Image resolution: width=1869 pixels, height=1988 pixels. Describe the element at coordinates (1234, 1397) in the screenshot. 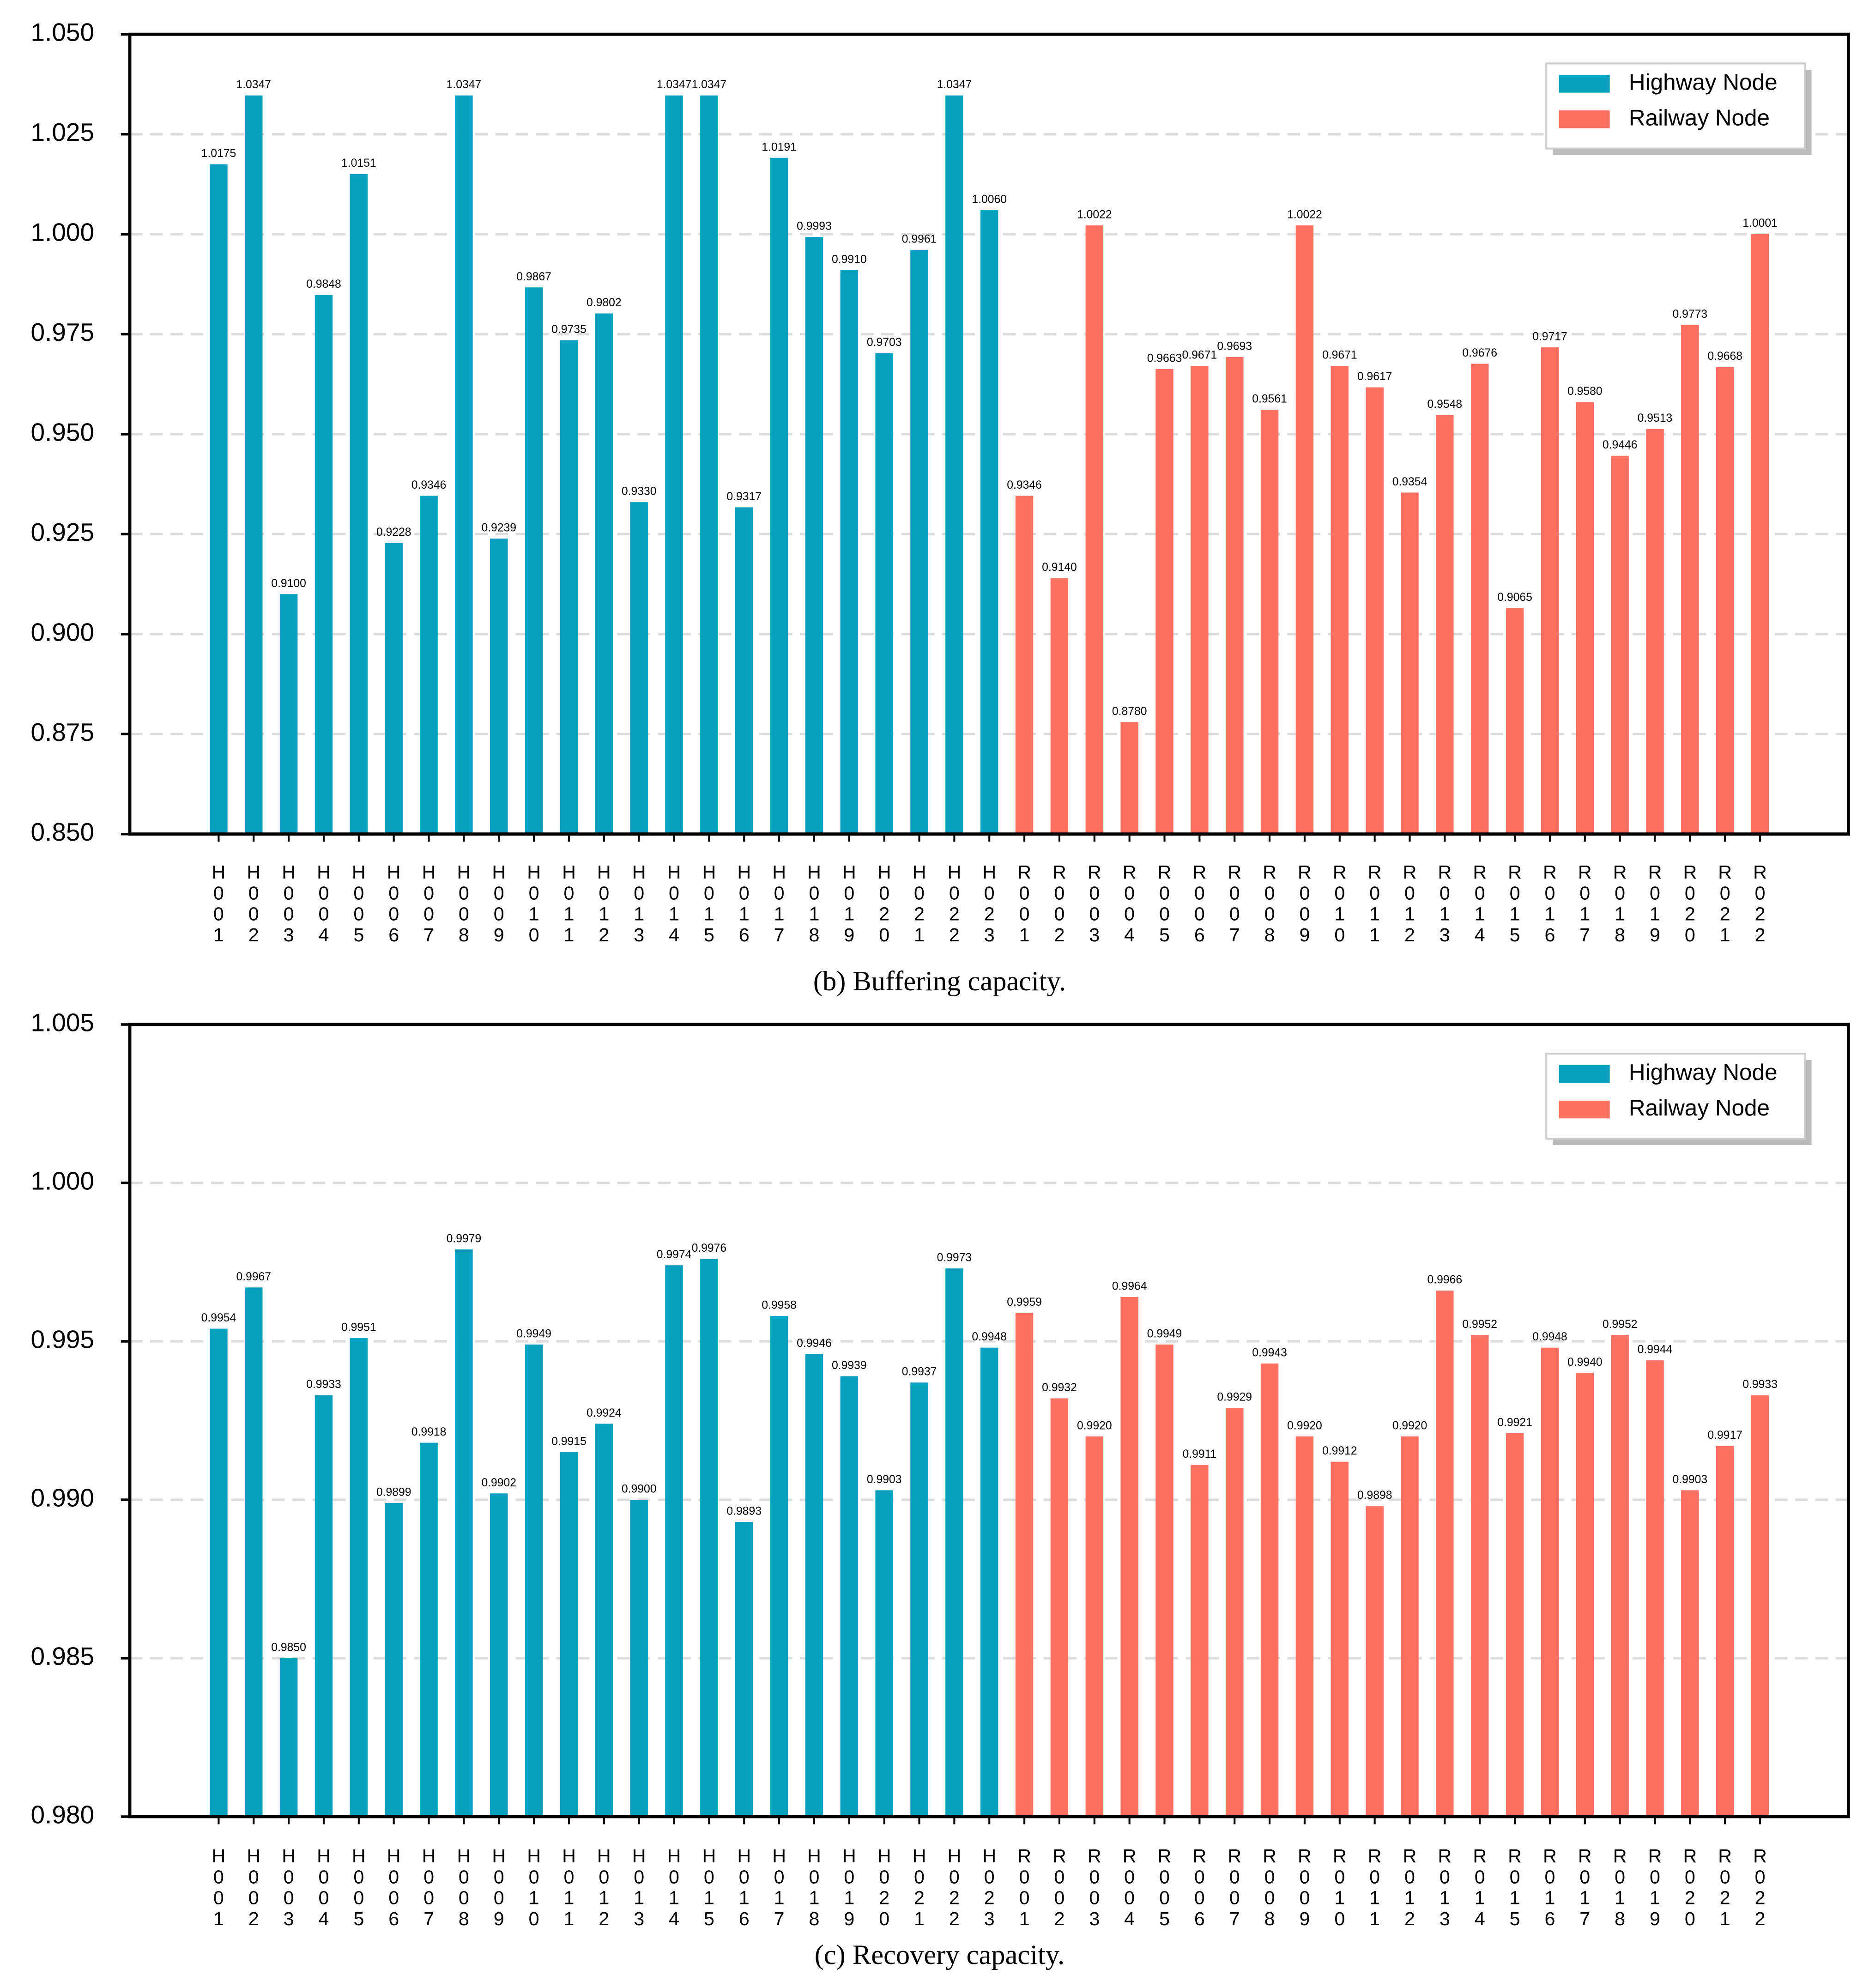

I see `data-label: 0.9929` at that location.